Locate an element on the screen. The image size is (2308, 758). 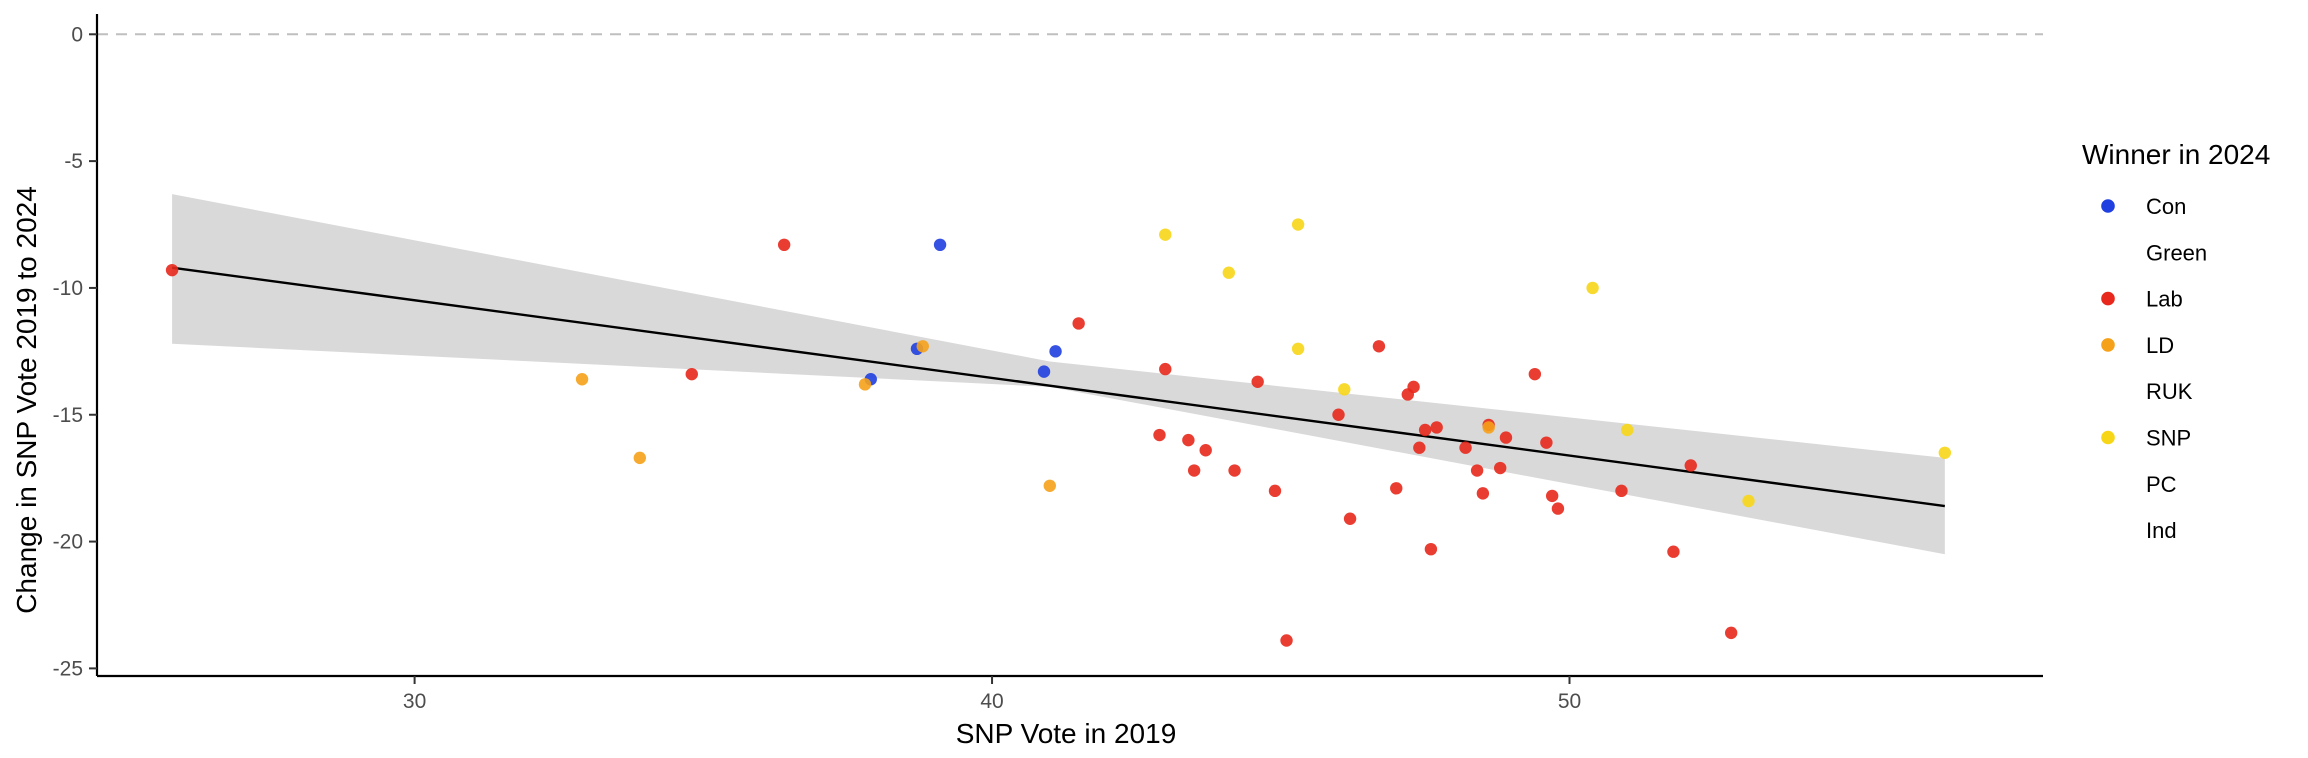
legend-label-con: Con is located at coordinates (2166, 206).